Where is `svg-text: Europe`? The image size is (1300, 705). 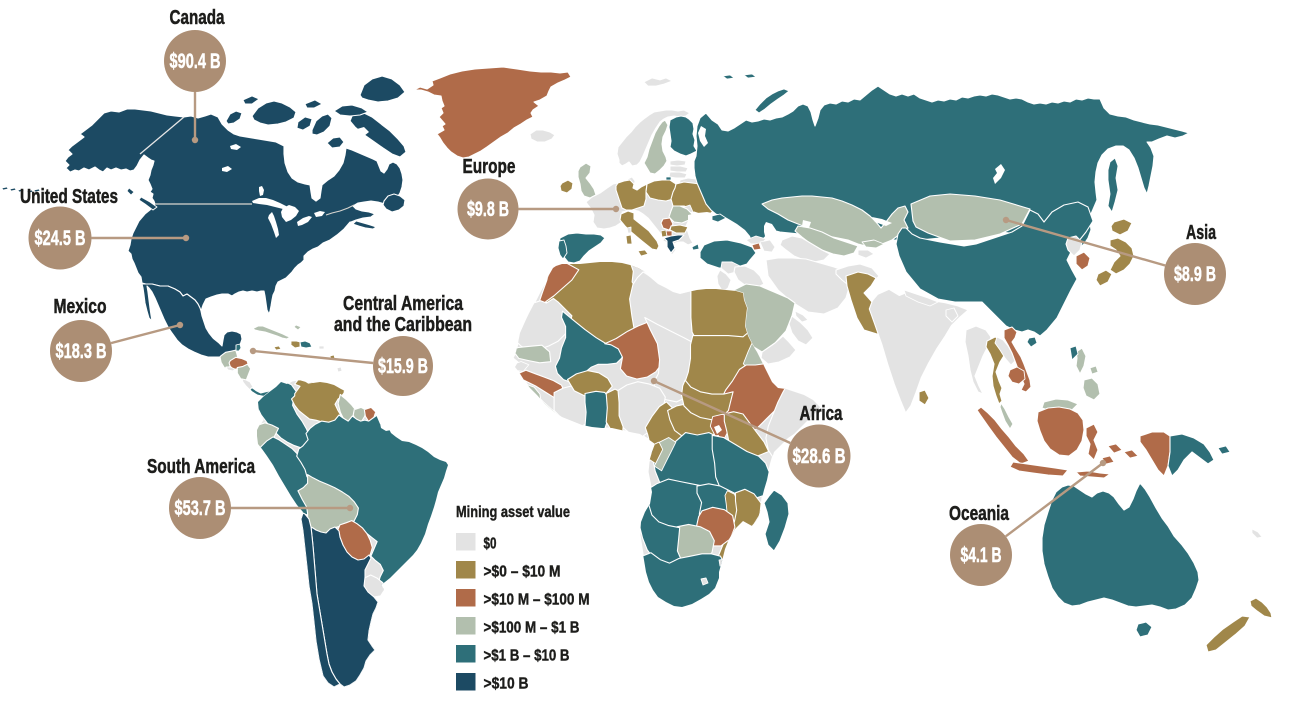
svg-text: Europe is located at coordinates (489, 167).